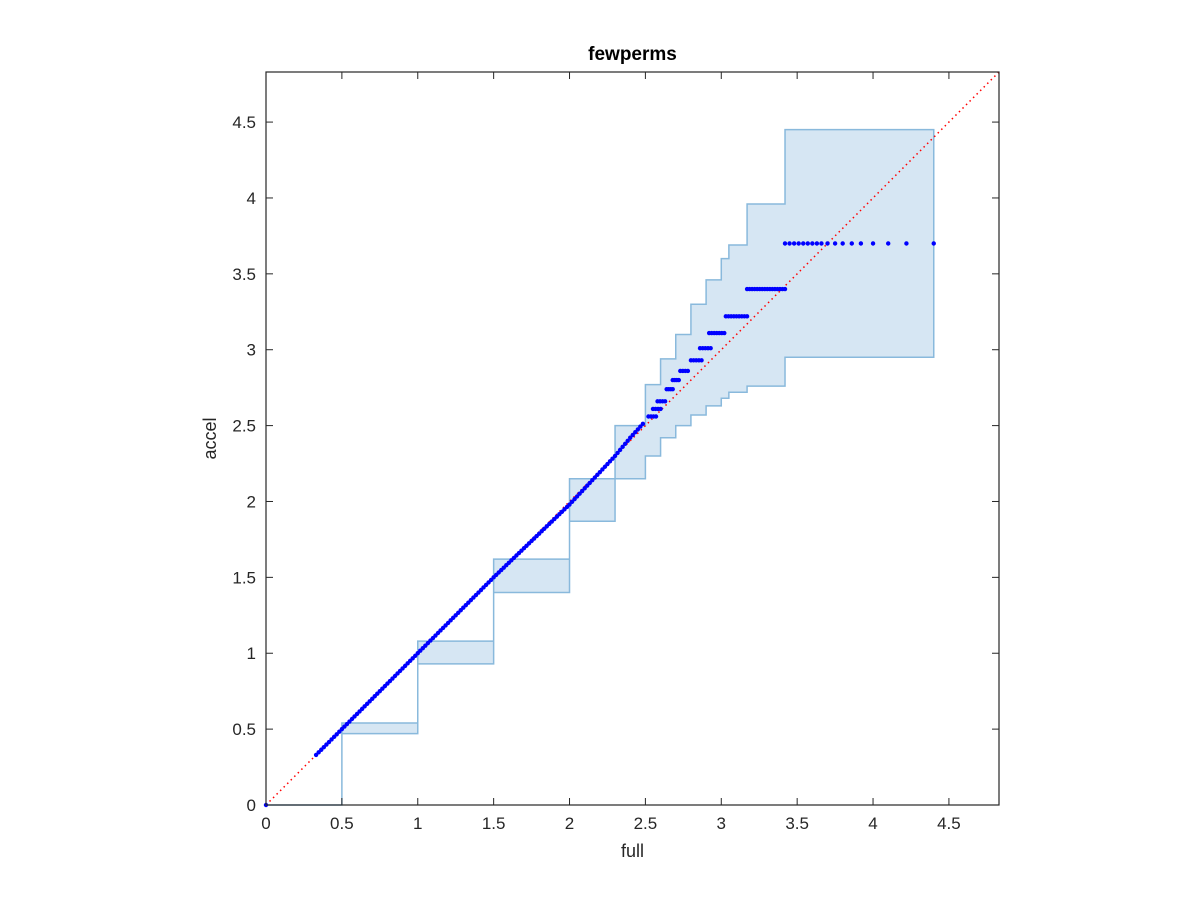 This screenshot has width=1200, height=900. What do you see at coordinates (569, 823) in the screenshot?
I see `x-tick-label: 2` at bounding box center [569, 823].